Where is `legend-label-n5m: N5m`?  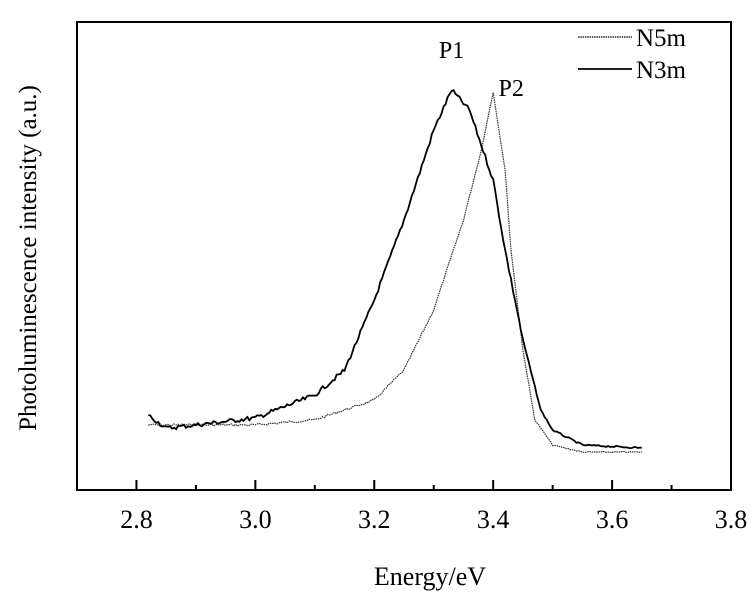
legend-label-n5m: N5m is located at coordinates (661, 38).